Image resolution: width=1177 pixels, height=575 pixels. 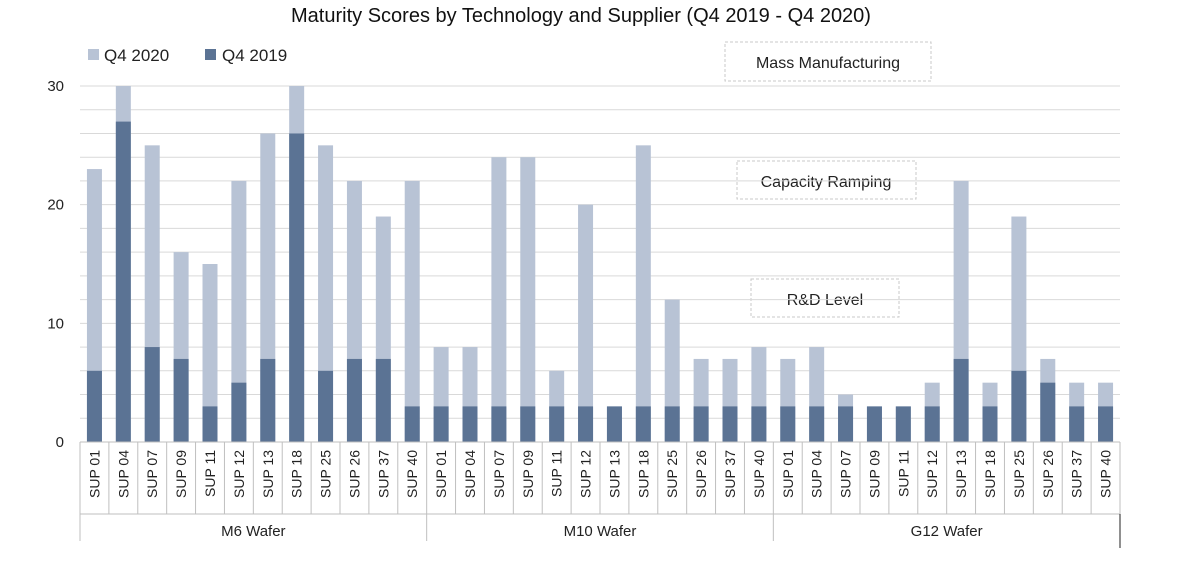 I want to click on group-label-m10-wafer: M10 Wafer, so click(x=600, y=531).